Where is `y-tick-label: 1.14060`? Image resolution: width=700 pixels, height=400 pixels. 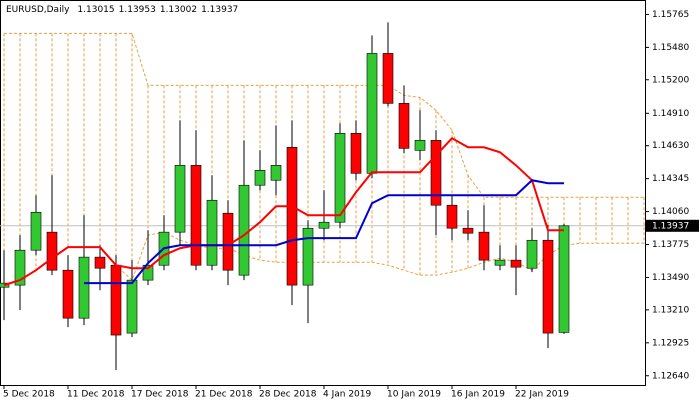
y-tick-label: 1.14060 is located at coordinates (670, 212).